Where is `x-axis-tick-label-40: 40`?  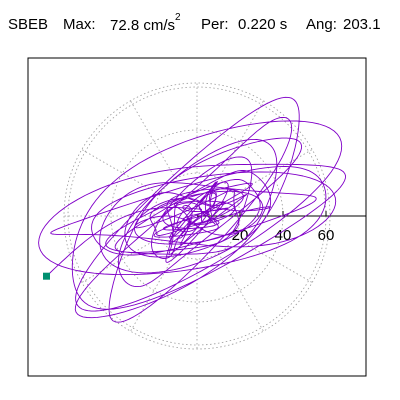
x-axis-tick-label-40: 40 is located at coordinates (283, 235).